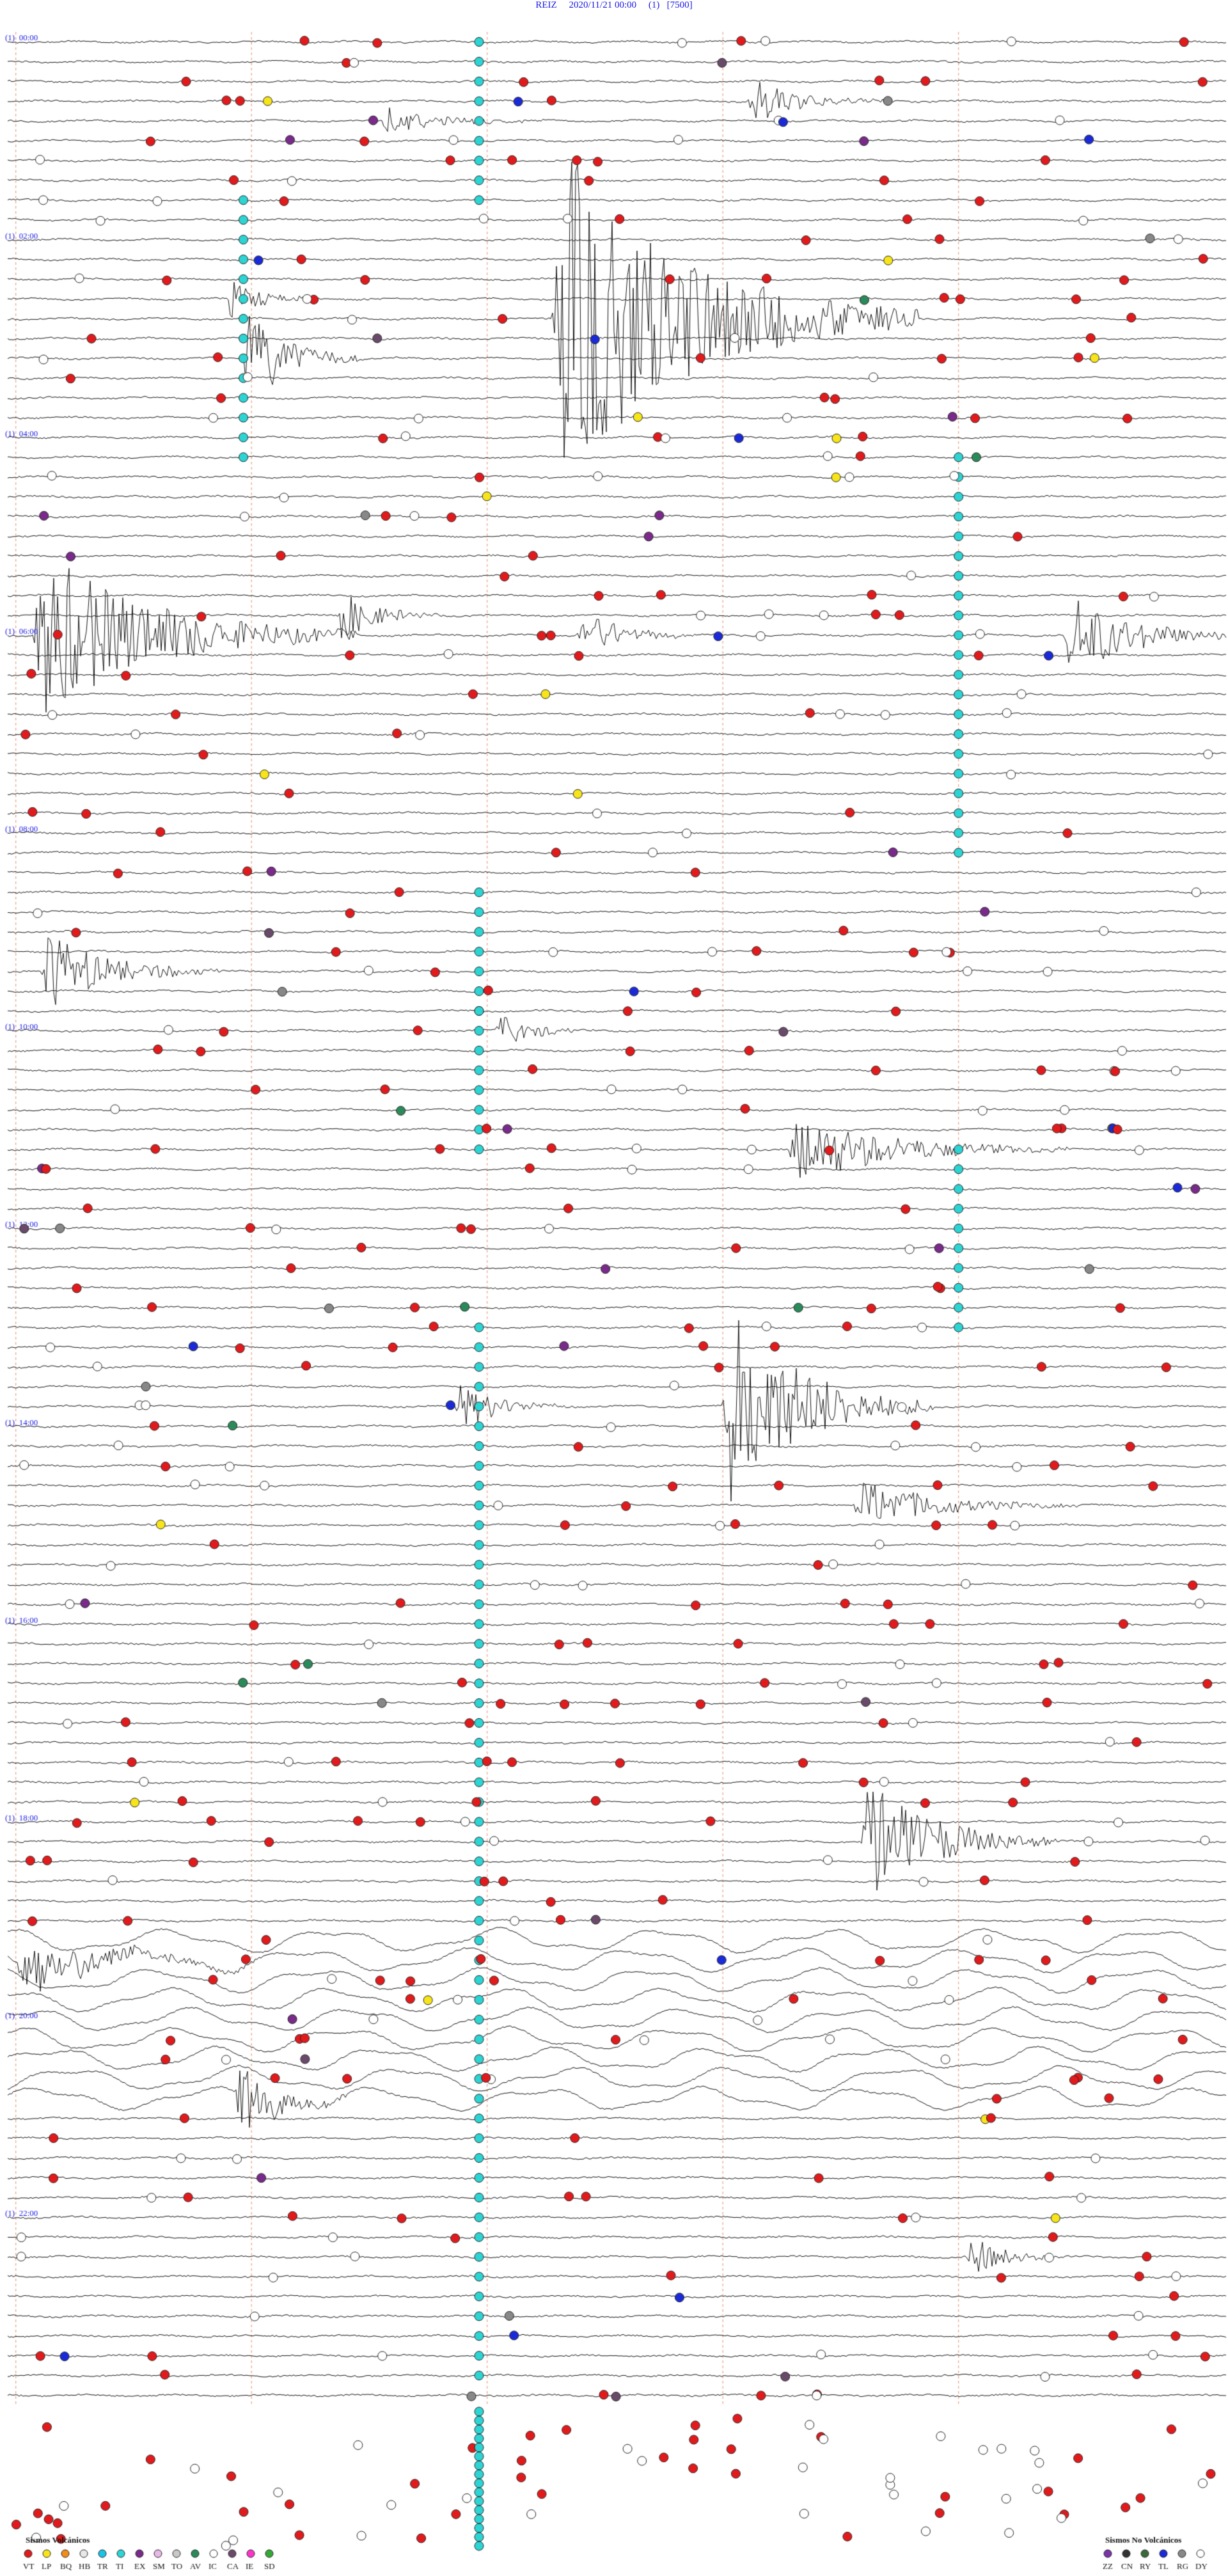 Image resolution: width=1228 pixels, height=2576 pixels. What do you see at coordinates (679, 5) in the screenshot?
I see `scale-label: [7500]` at bounding box center [679, 5].